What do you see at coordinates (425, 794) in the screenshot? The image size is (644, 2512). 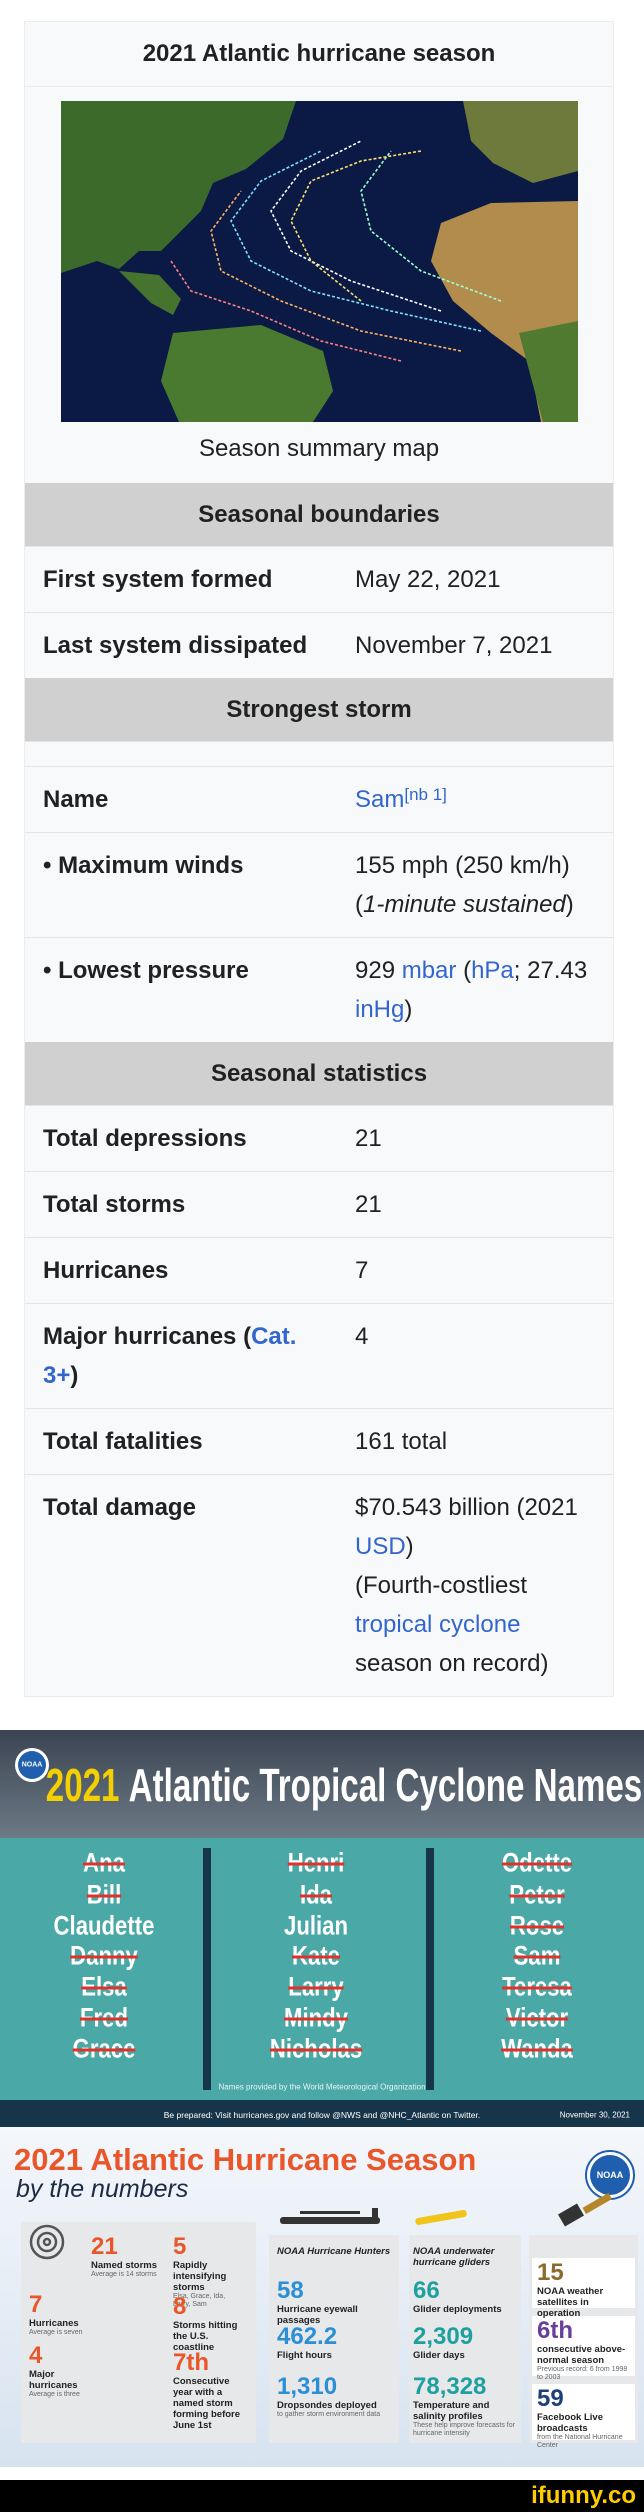 I see `link: [nb 1]` at bounding box center [425, 794].